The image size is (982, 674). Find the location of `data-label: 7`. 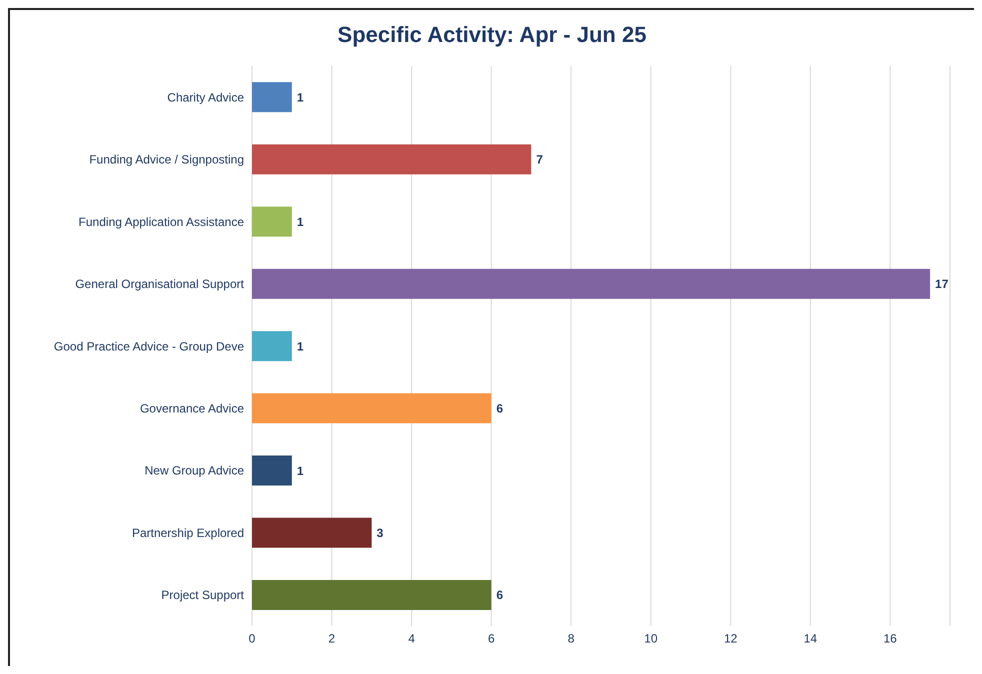

data-label: 7 is located at coordinates (540, 159).